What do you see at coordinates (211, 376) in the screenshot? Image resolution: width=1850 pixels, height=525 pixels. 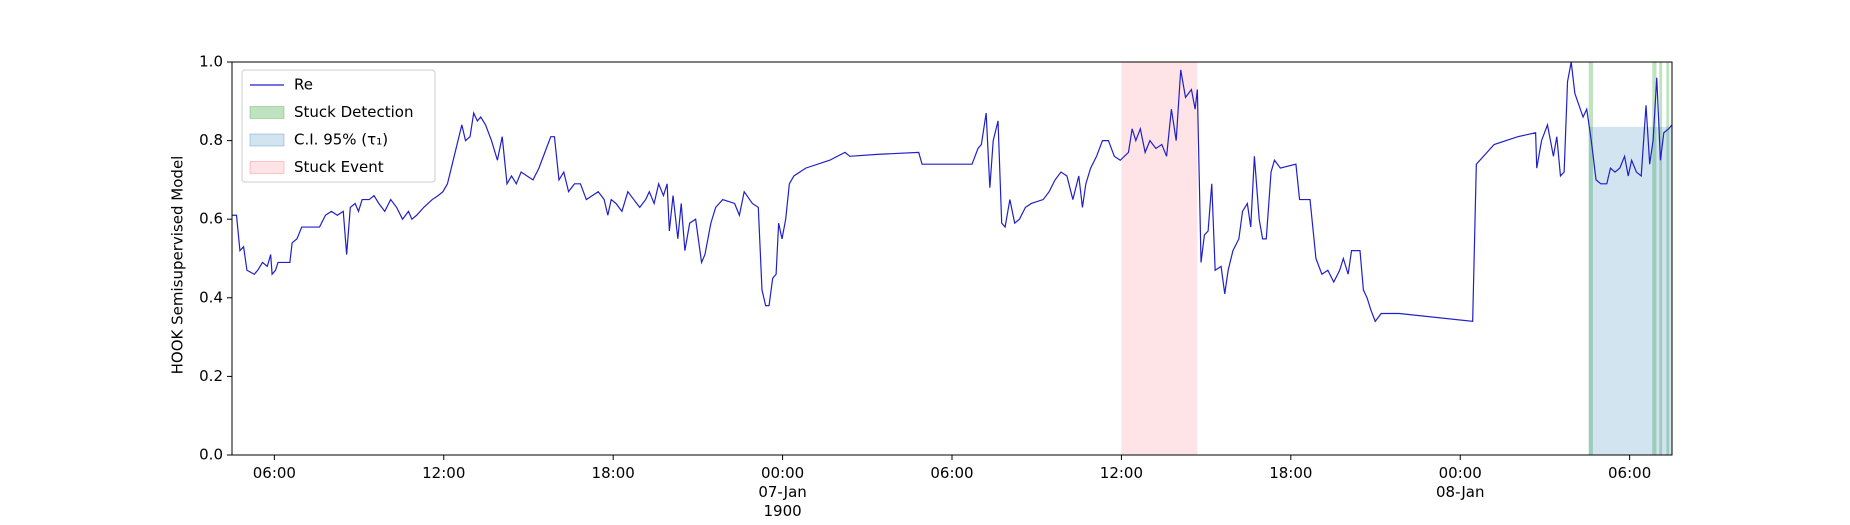 I see `y-tick-label: 0.2` at bounding box center [211, 376].